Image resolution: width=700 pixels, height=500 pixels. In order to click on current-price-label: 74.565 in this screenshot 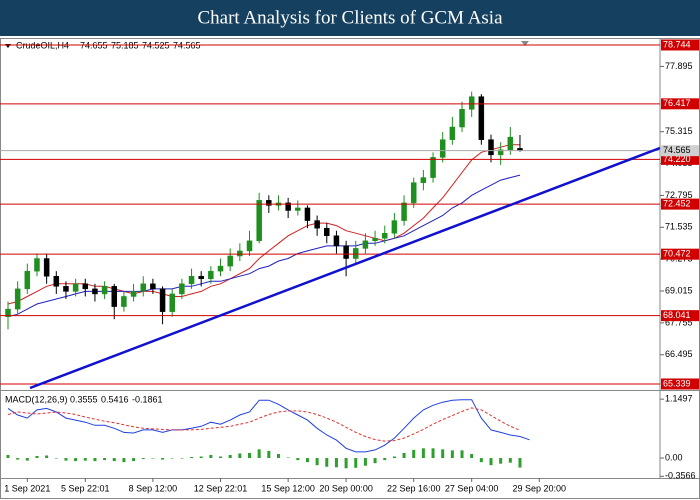, I will do `click(677, 150)`.